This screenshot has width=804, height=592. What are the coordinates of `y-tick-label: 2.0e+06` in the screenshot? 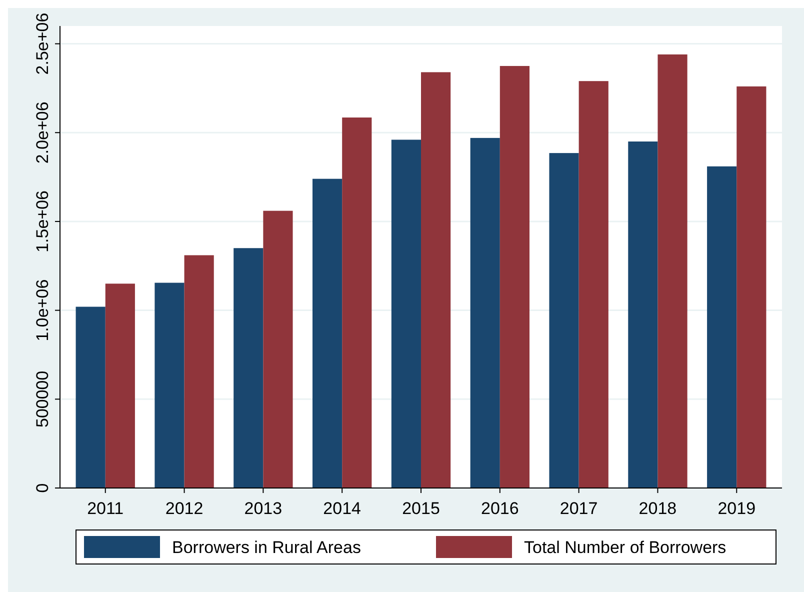 It's located at (42, 133).